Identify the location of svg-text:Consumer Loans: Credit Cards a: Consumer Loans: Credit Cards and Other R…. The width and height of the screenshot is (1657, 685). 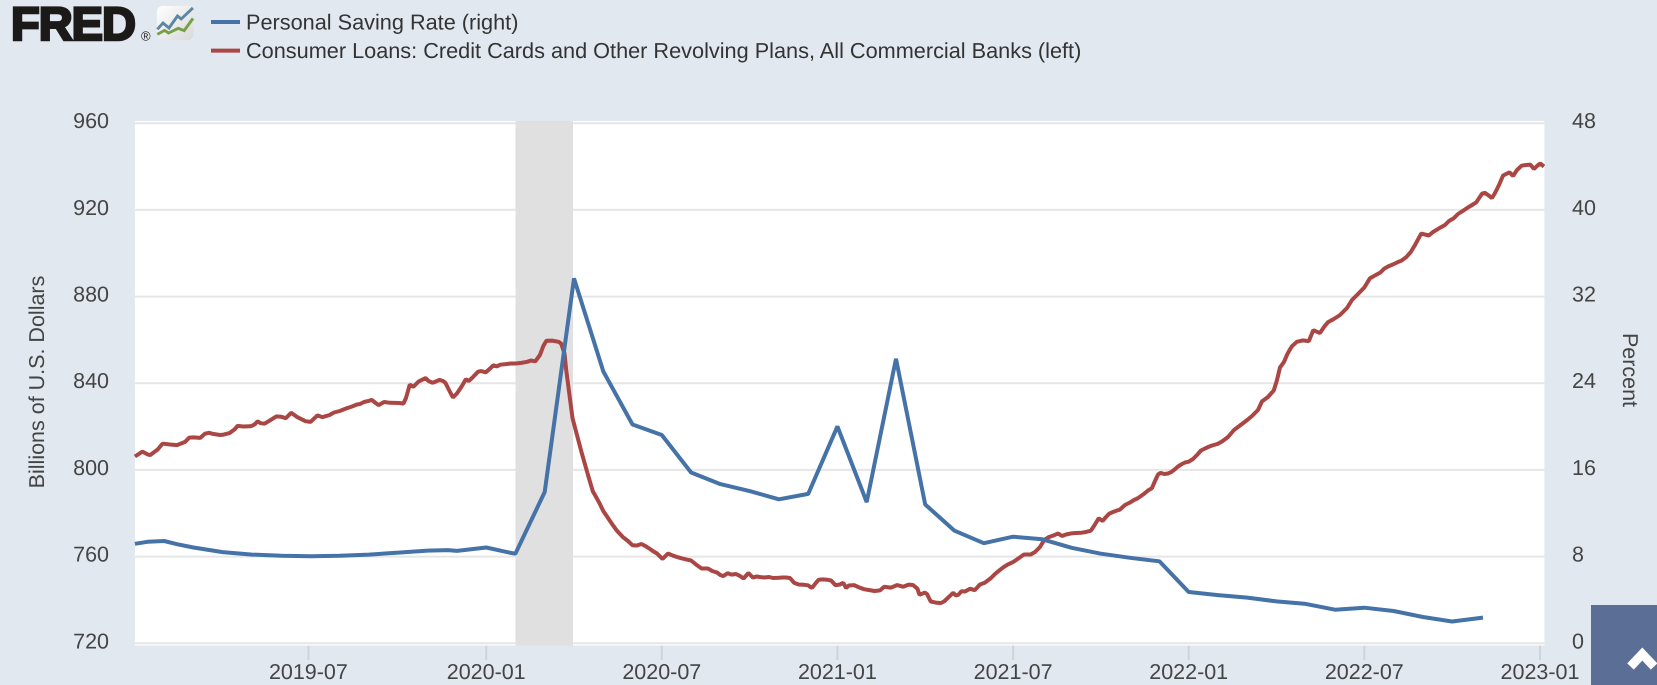
(663, 50).